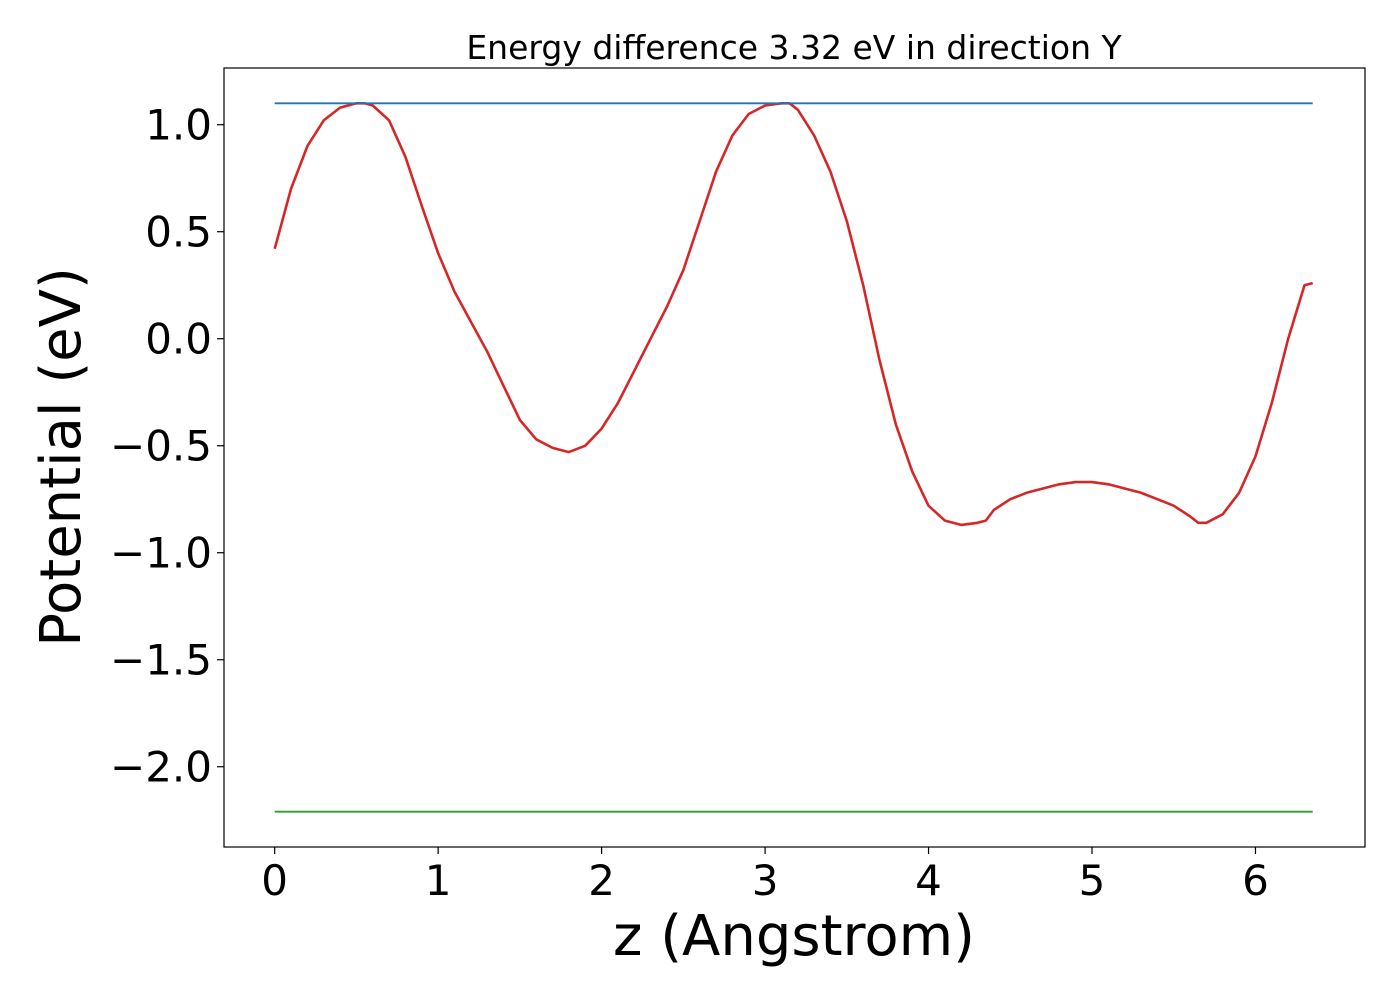 This screenshot has width=1400, height=1000. Describe the element at coordinates (178, 339) in the screenshot. I see `y-tick-label: 0.0` at that location.